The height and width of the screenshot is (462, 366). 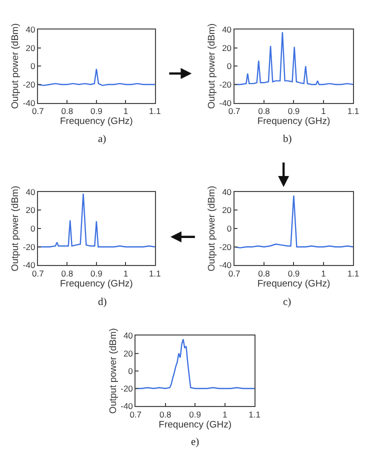 What do you see at coordinates (102, 139) in the screenshot?
I see `text: a)` at bounding box center [102, 139].